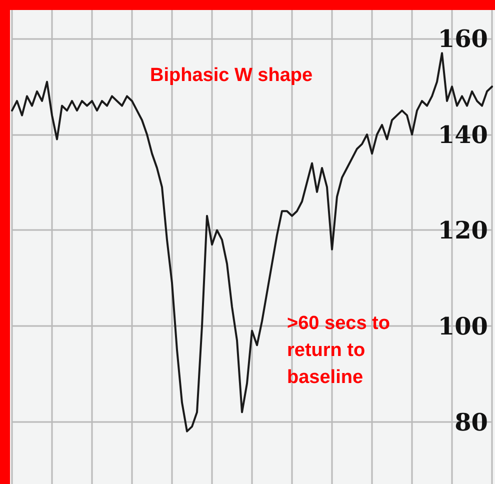 This screenshot has width=495, height=484. What do you see at coordinates (341, 350) in the screenshot?
I see `annotation: >60 secs to return to baseline` at bounding box center [341, 350].